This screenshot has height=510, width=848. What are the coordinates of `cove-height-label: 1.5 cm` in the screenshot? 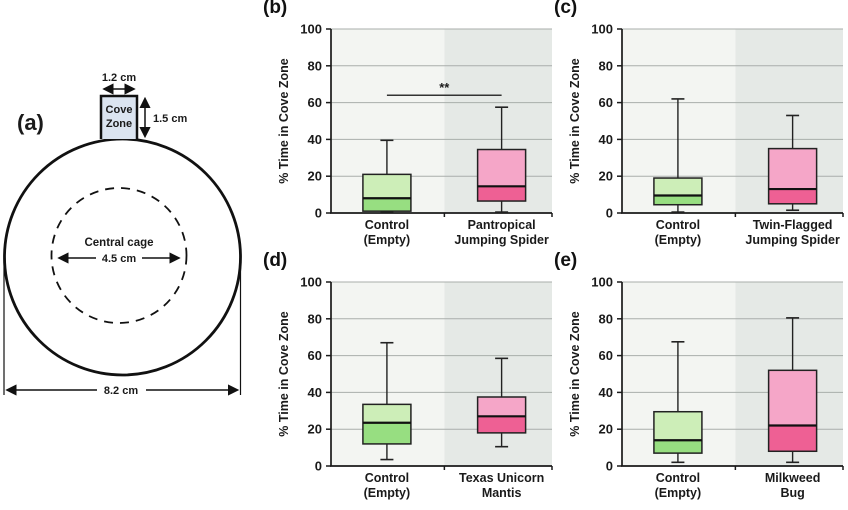 It's located at (170, 119).